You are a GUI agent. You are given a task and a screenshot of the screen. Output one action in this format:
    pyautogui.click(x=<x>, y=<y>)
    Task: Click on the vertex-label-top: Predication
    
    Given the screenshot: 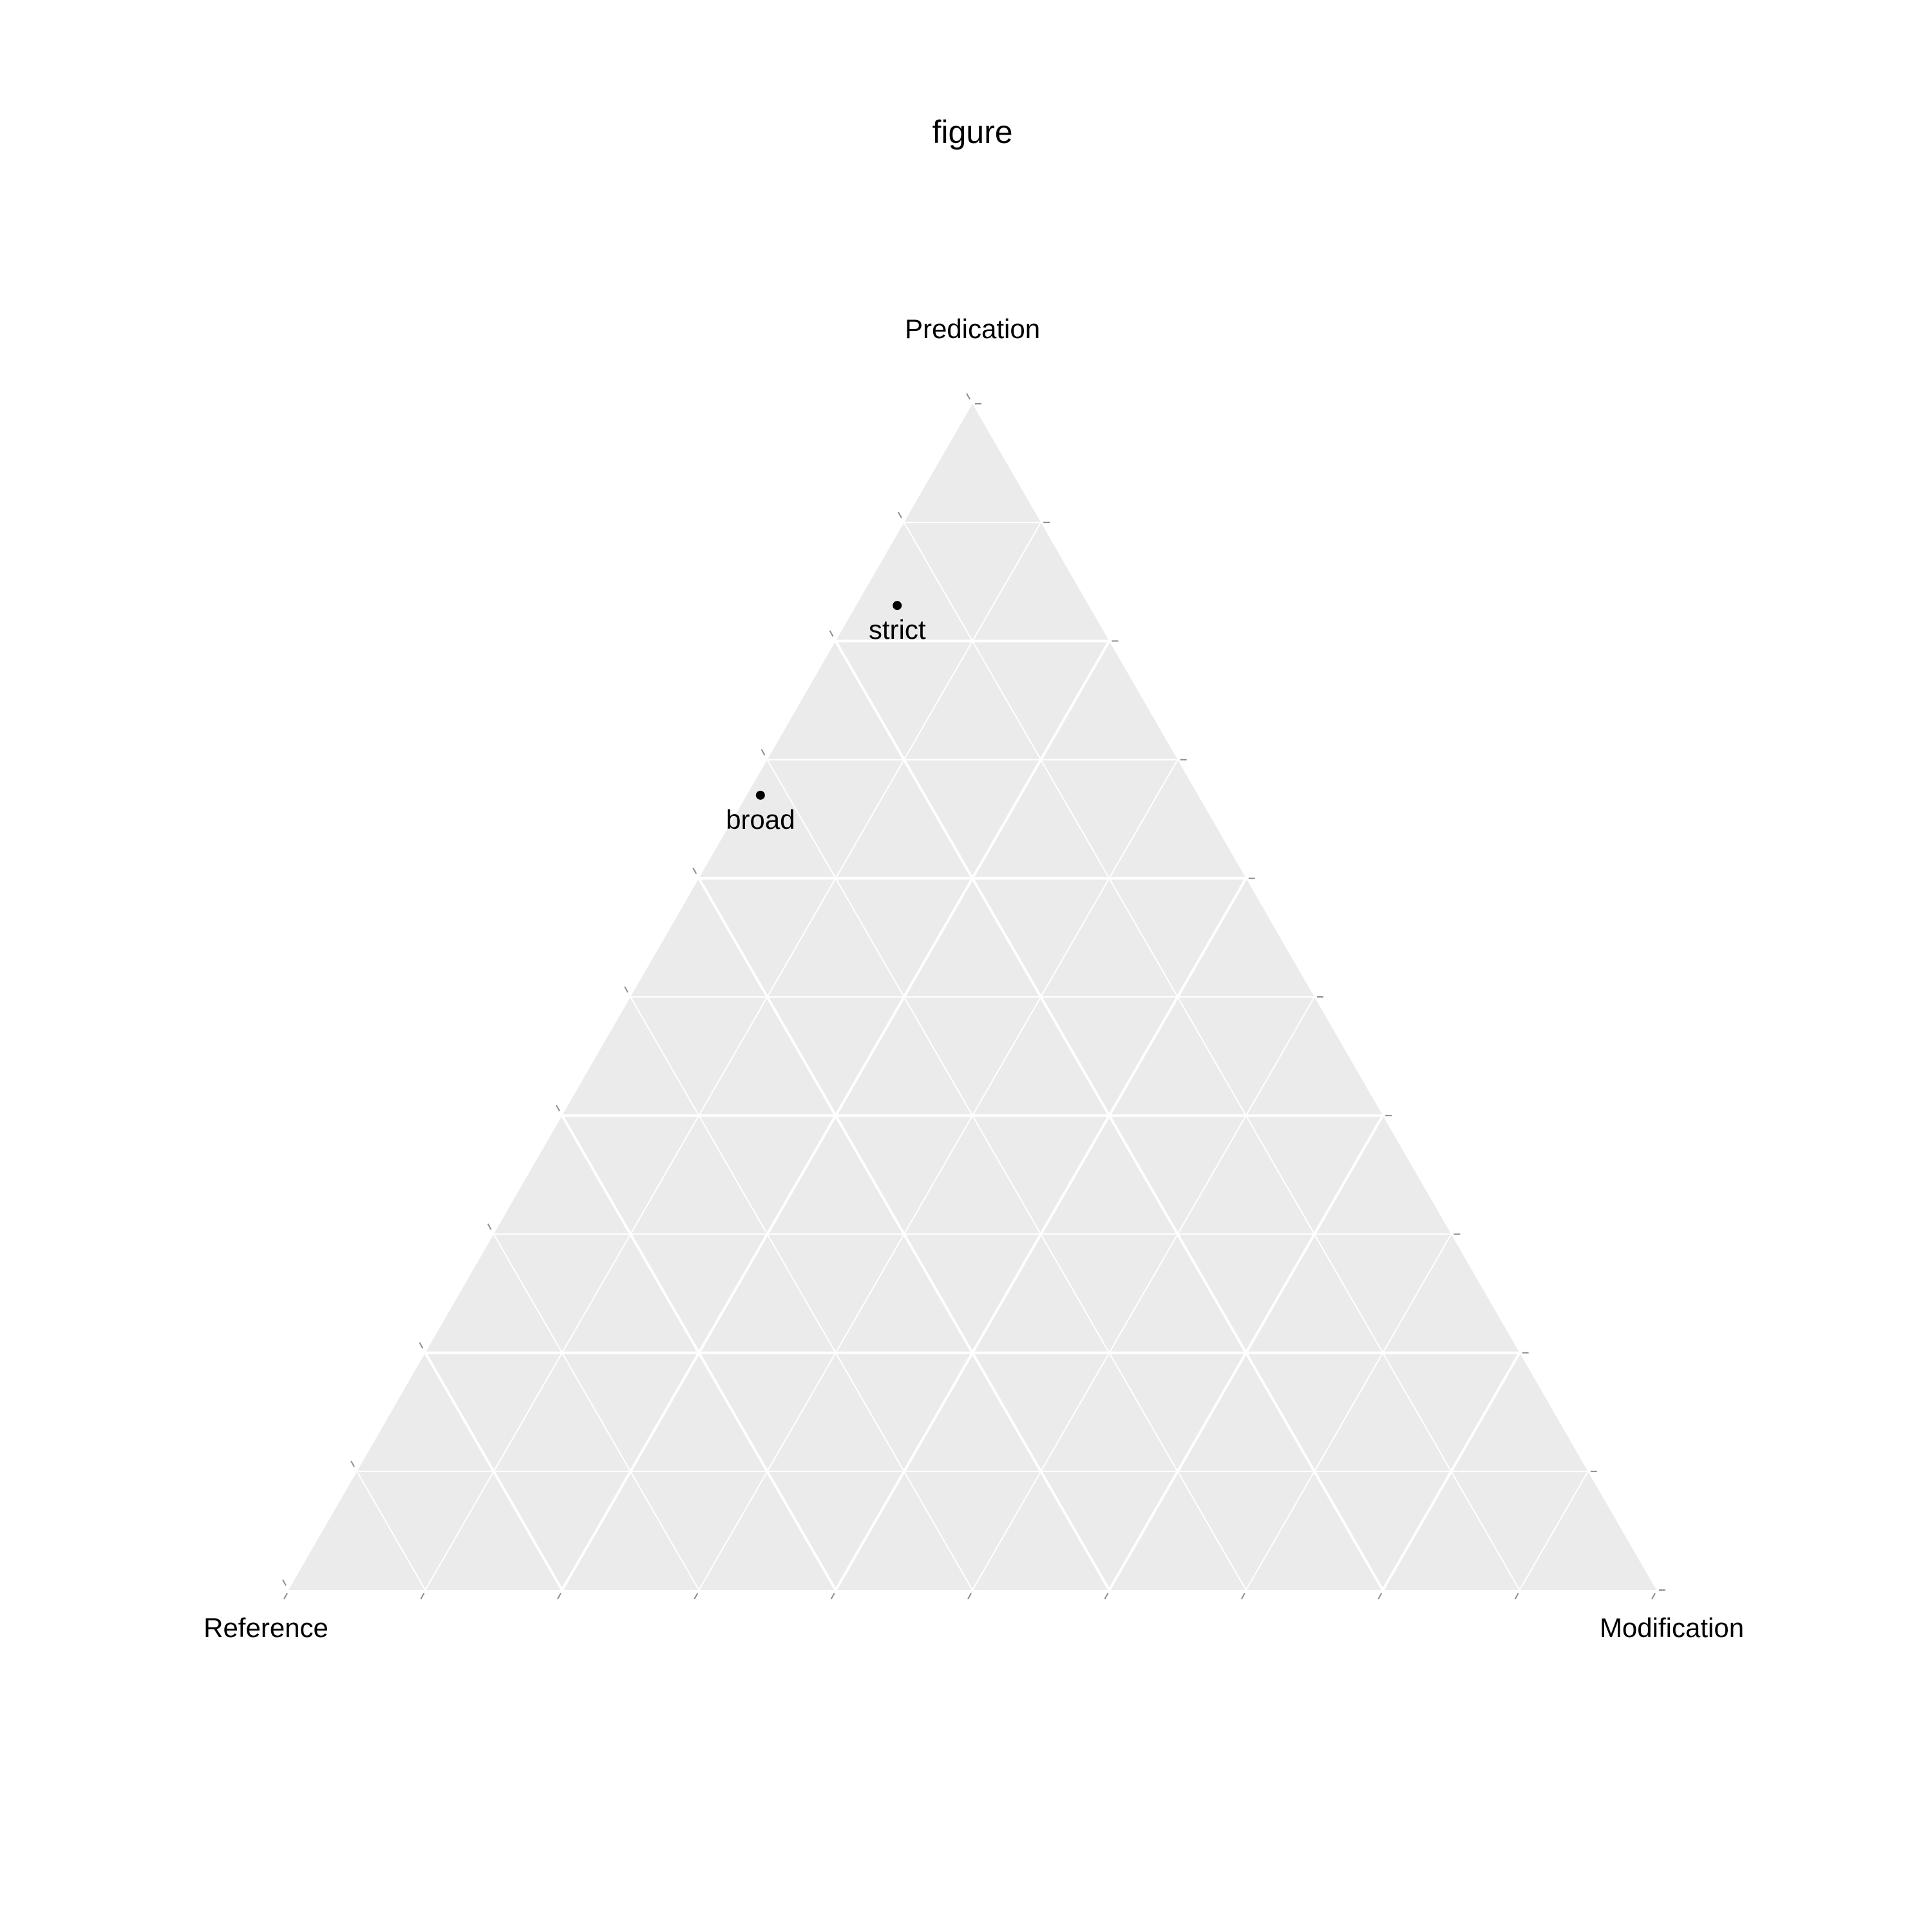 What is the action you would take?
    pyautogui.click(x=973, y=329)
    